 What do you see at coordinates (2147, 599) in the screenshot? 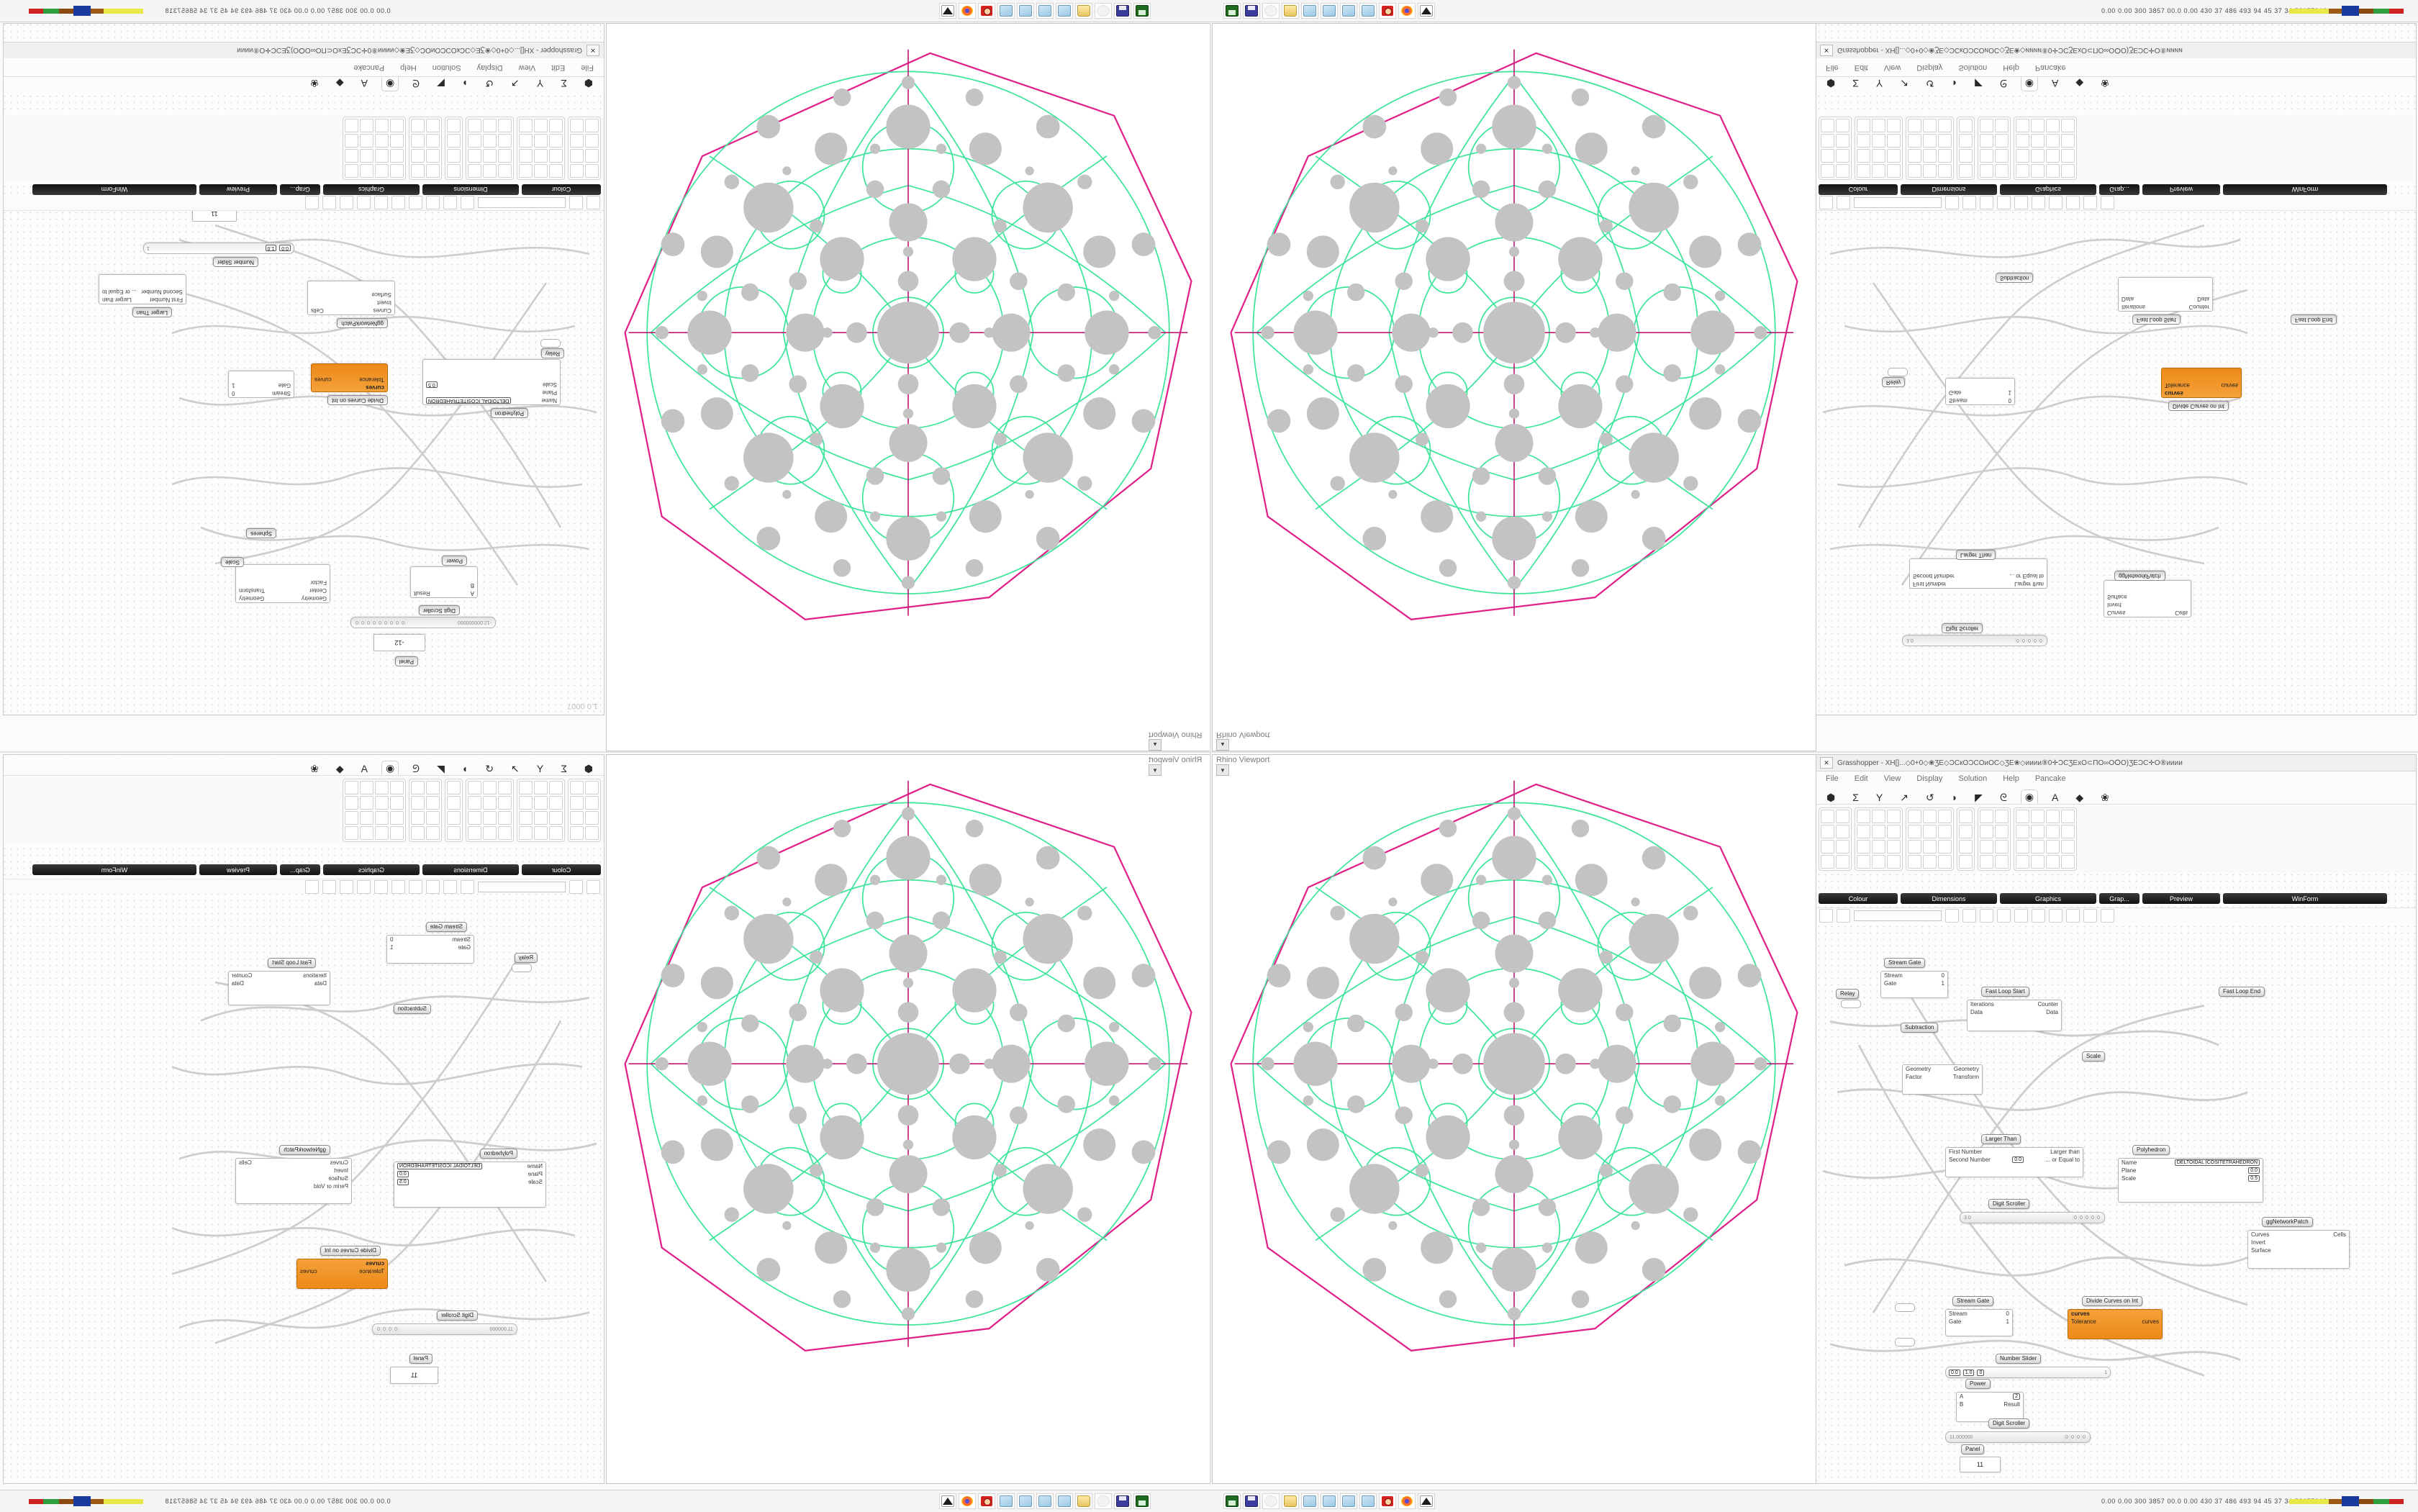
I see `ggnetworkpatch-component: Curves Cells Invert Surface` at bounding box center [2147, 599].